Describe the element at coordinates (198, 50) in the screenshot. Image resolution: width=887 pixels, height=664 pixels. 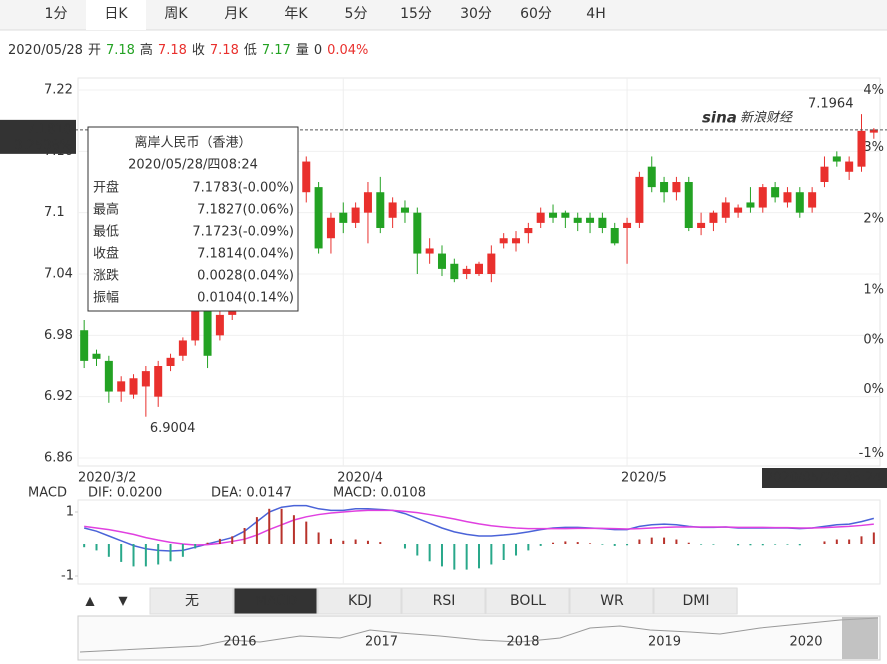
I see `quote-item: 收` at that location.